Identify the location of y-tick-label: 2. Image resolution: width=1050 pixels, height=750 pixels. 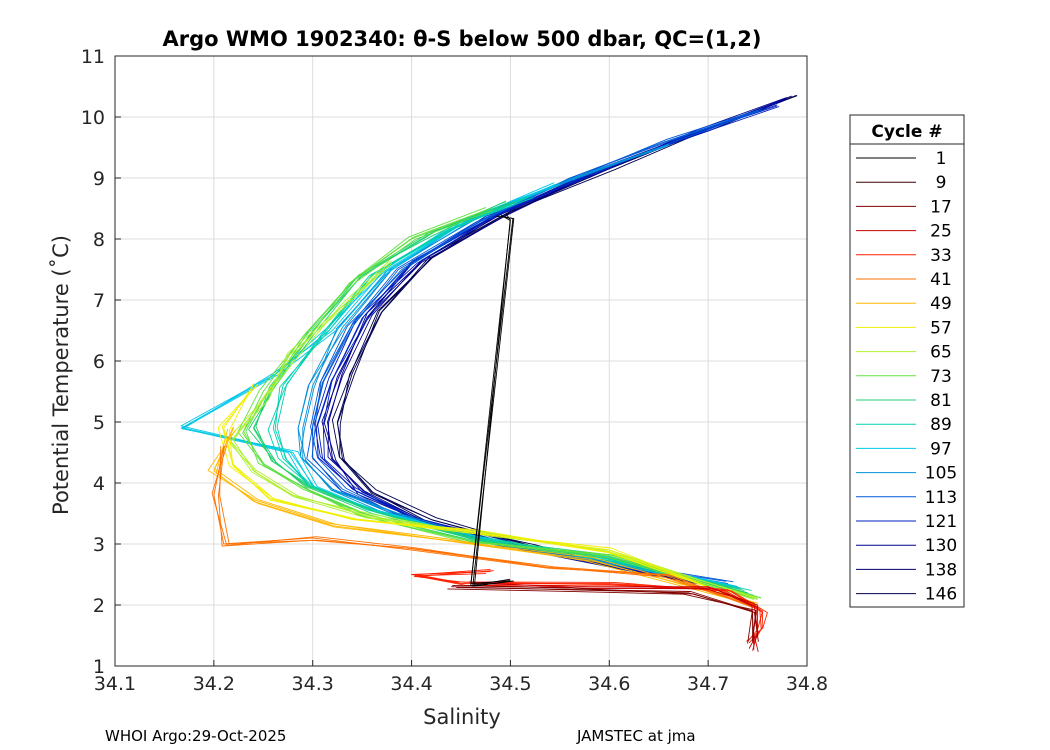
(99, 606).